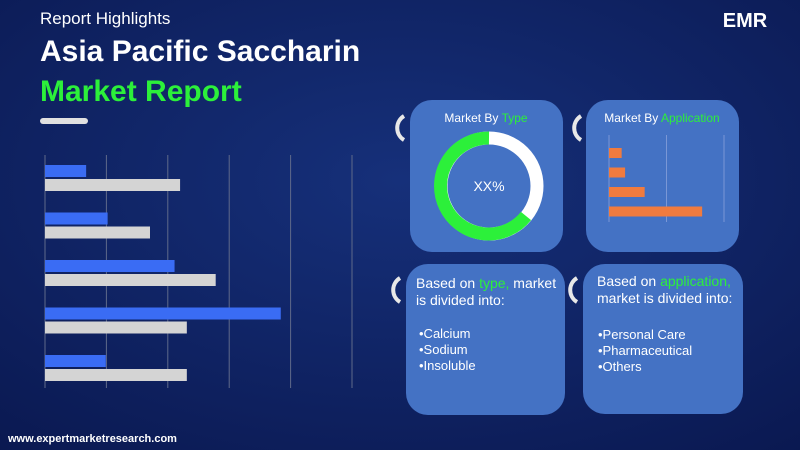 The height and width of the screenshot is (450, 800). I want to click on application-box, so click(663, 339).